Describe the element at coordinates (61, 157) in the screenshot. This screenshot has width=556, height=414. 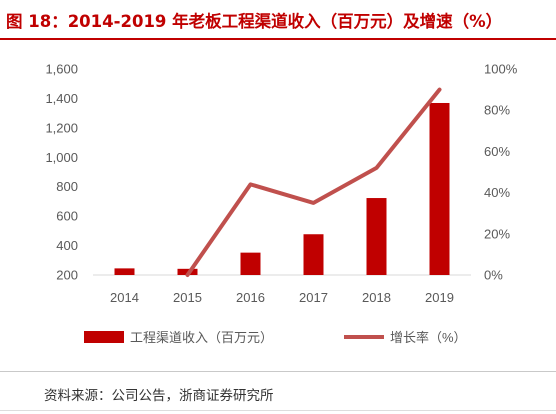
I see `left-tick-label: 1,000` at that location.